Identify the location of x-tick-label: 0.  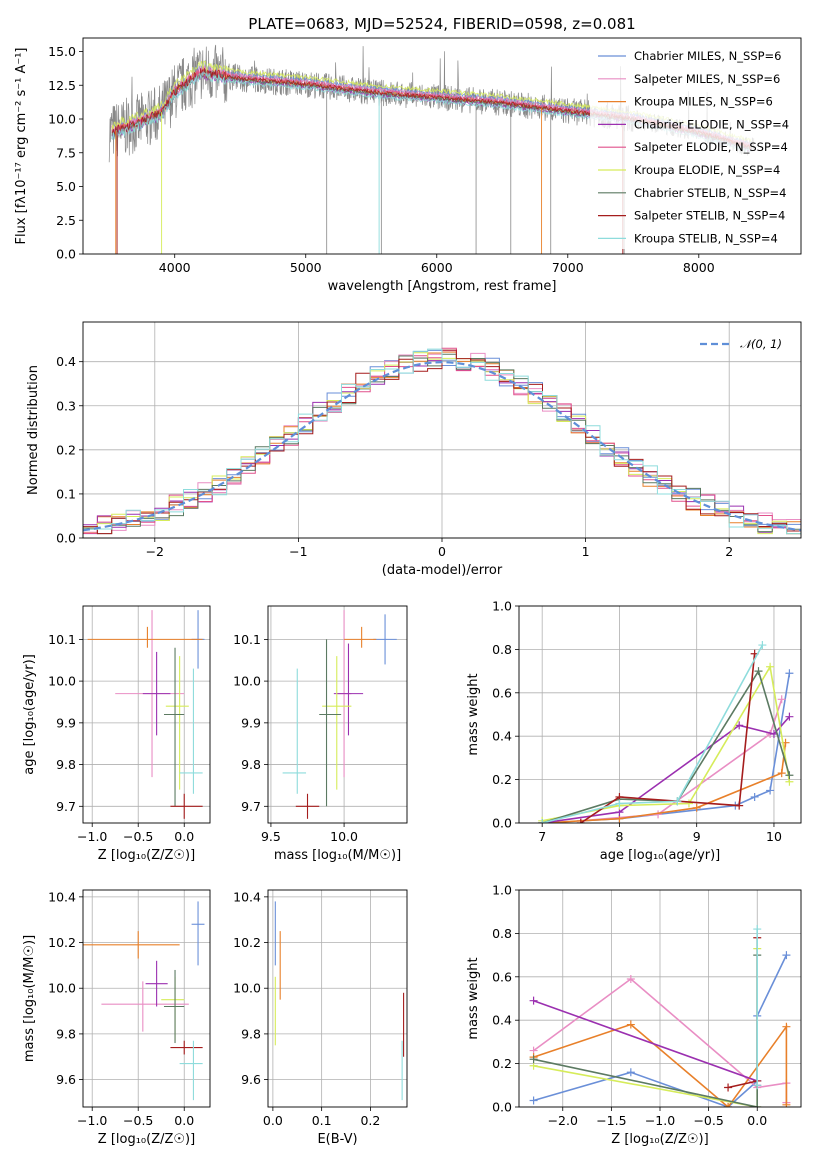
(442, 551).